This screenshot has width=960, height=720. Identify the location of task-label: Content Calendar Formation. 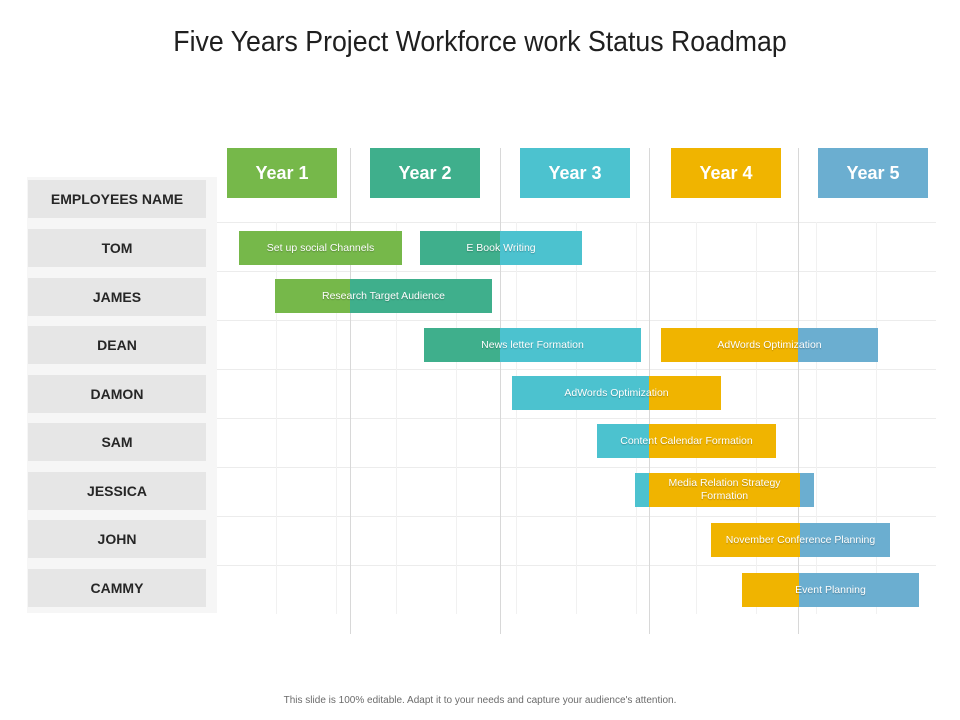
(686, 440).